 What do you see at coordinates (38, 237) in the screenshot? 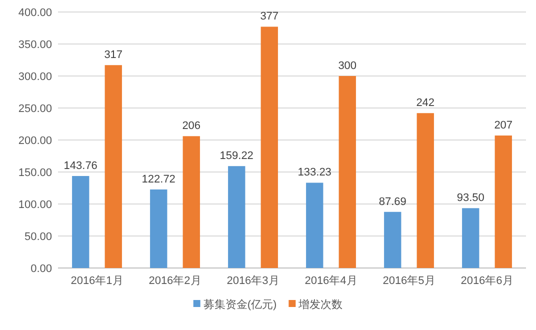
I see `y-tick-label: 50.00` at bounding box center [38, 237].